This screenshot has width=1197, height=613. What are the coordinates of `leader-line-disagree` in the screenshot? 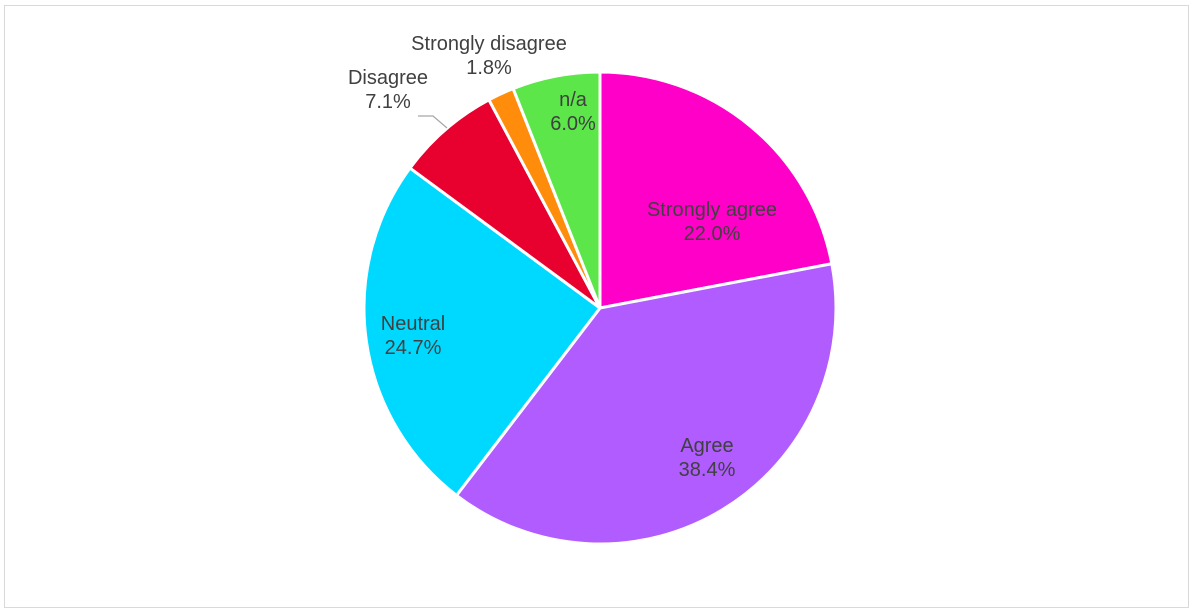 It's located at (433, 122).